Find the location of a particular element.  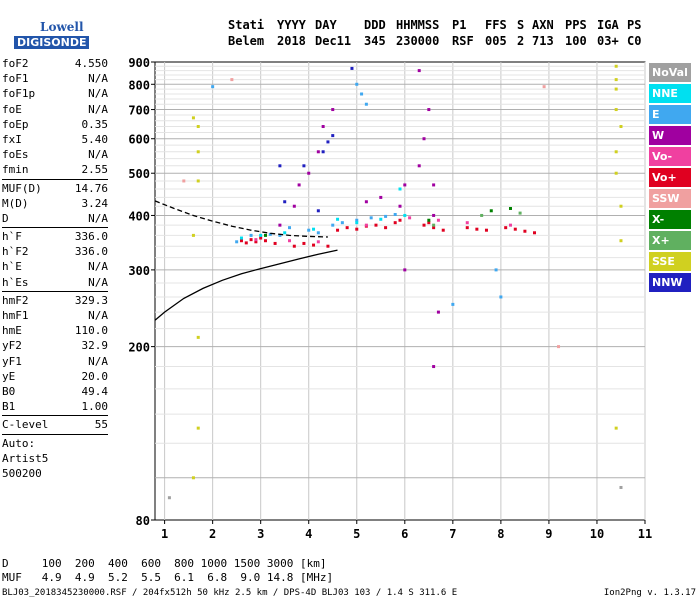

param-row: yF2 32.9 is located at coordinates (55, 345).